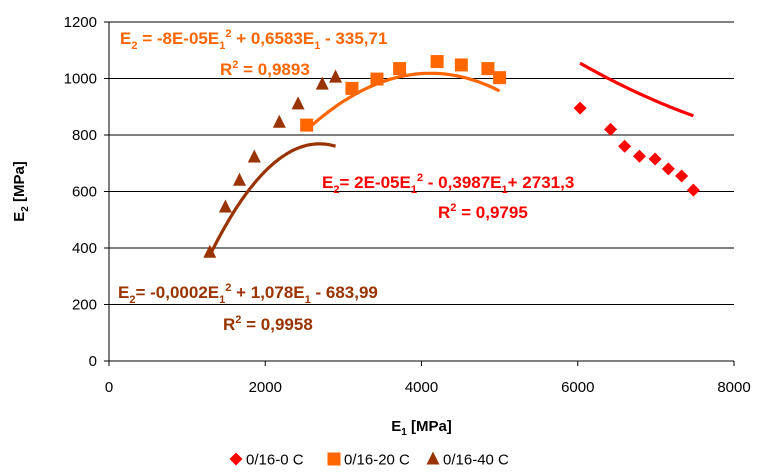 The image size is (757, 472). I want to click on r-squared-label: R2 = 0,9795, so click(483, 212).